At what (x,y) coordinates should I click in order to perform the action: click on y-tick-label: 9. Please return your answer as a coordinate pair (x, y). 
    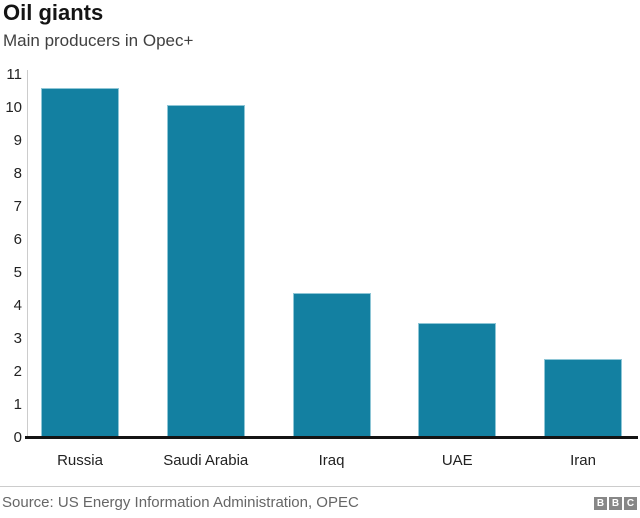
    Looking at the image, I should click on (17, 140).